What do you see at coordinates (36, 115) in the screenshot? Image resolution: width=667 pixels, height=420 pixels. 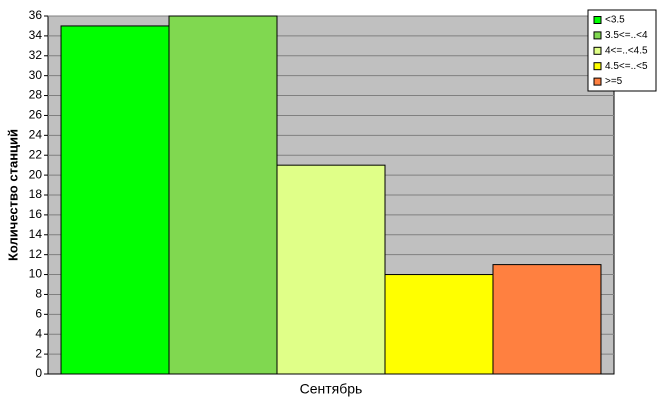 I see `y-tick-label: 26` at bounding box center [36, 115].